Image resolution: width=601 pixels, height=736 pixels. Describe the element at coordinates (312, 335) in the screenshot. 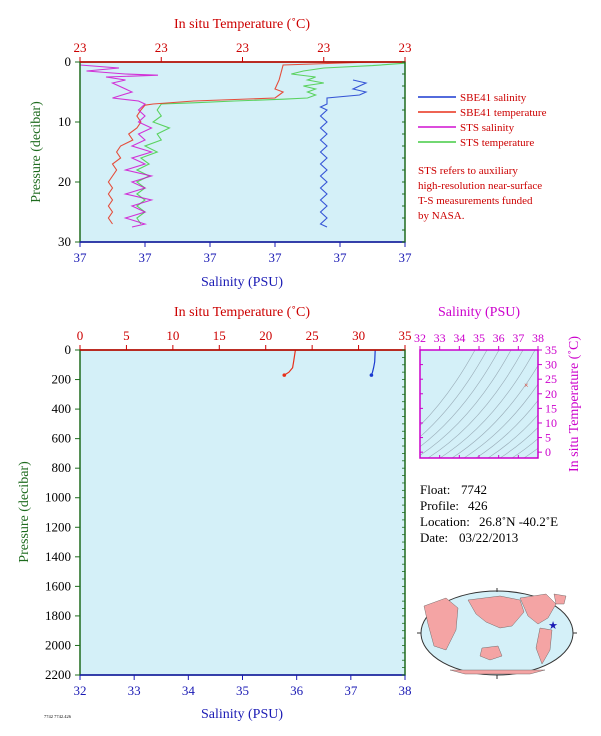

I see `bottom-temperature-tick-label: 25` at that location.